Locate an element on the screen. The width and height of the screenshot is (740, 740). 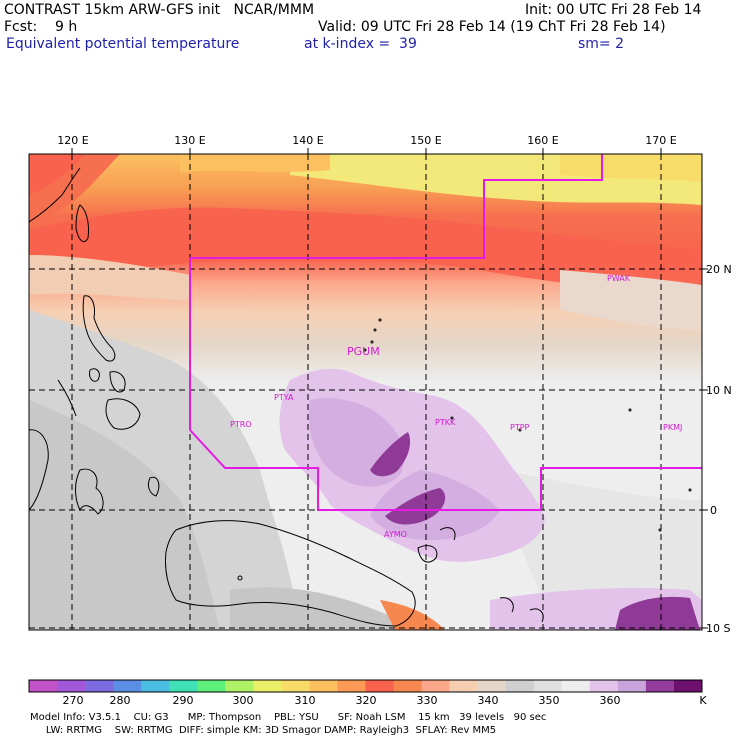
colorbar-tick-label: 310 is located at coordinates (305, 700).